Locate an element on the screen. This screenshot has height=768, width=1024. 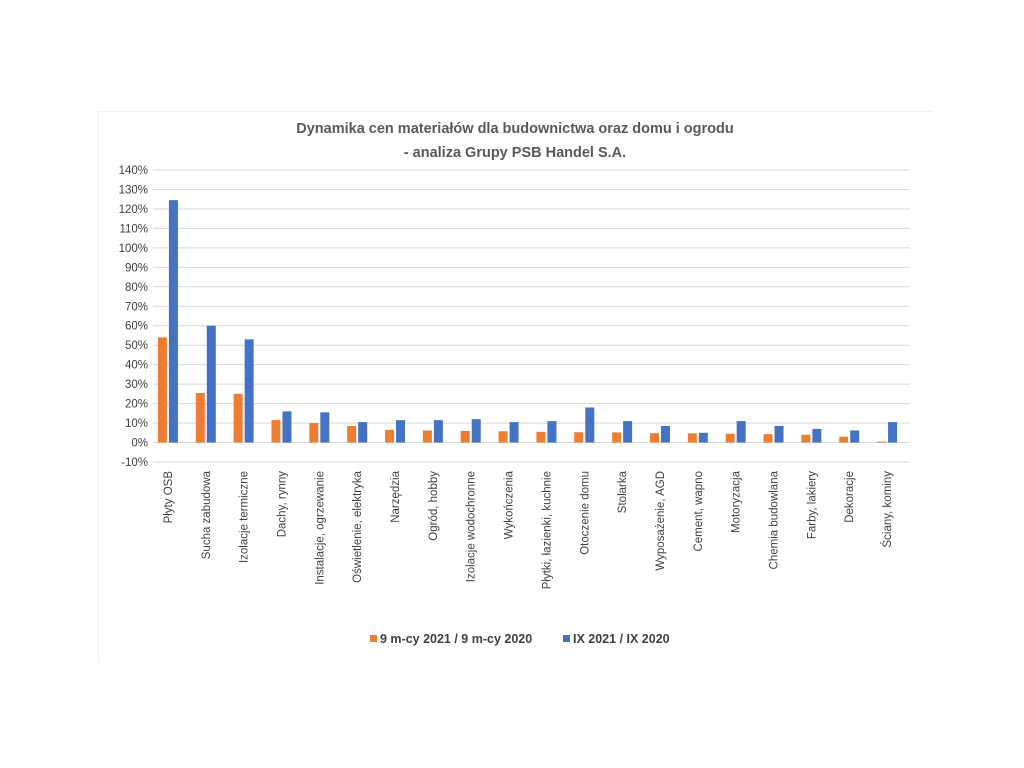
y-tick-label: 10% is located at coordinates (136, 424).